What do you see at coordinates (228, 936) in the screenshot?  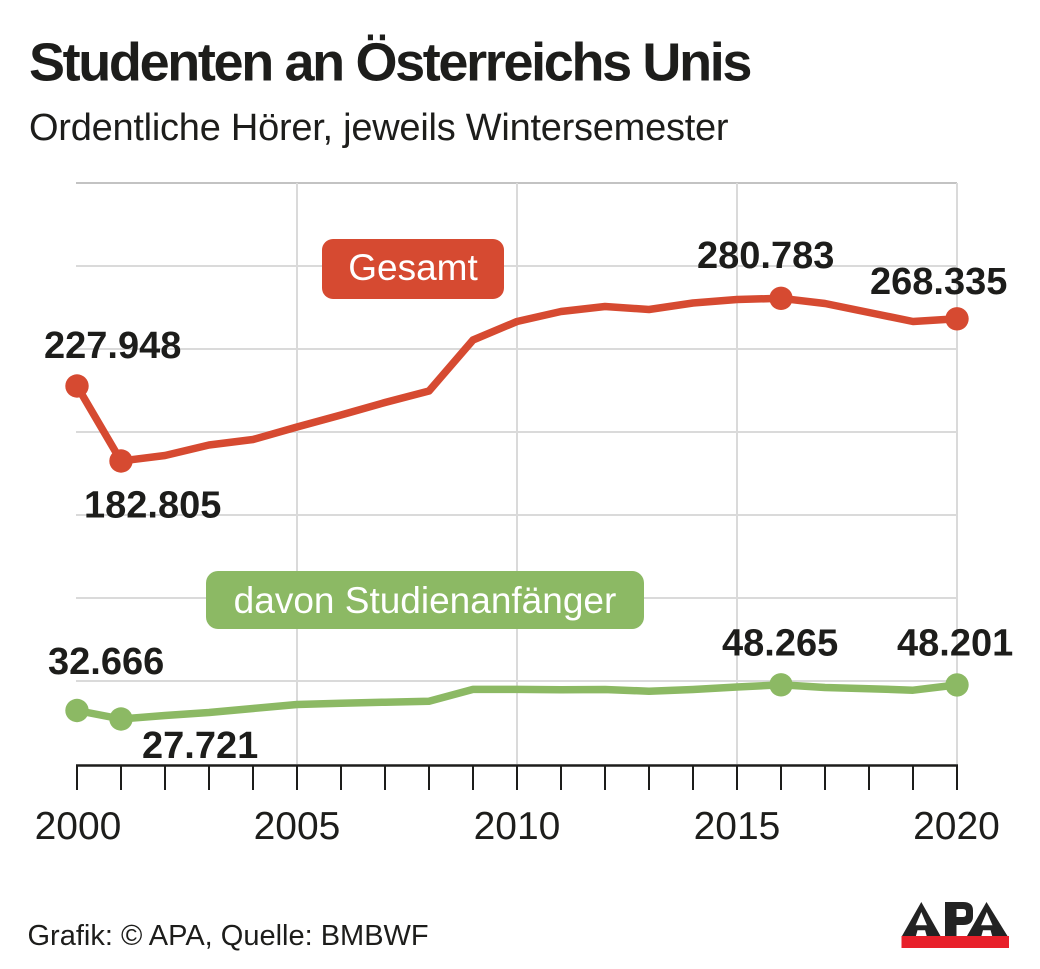 I see `svg-text: Grafik: © APA, Quelle: BMBWF` at bounding box center [228, 936].